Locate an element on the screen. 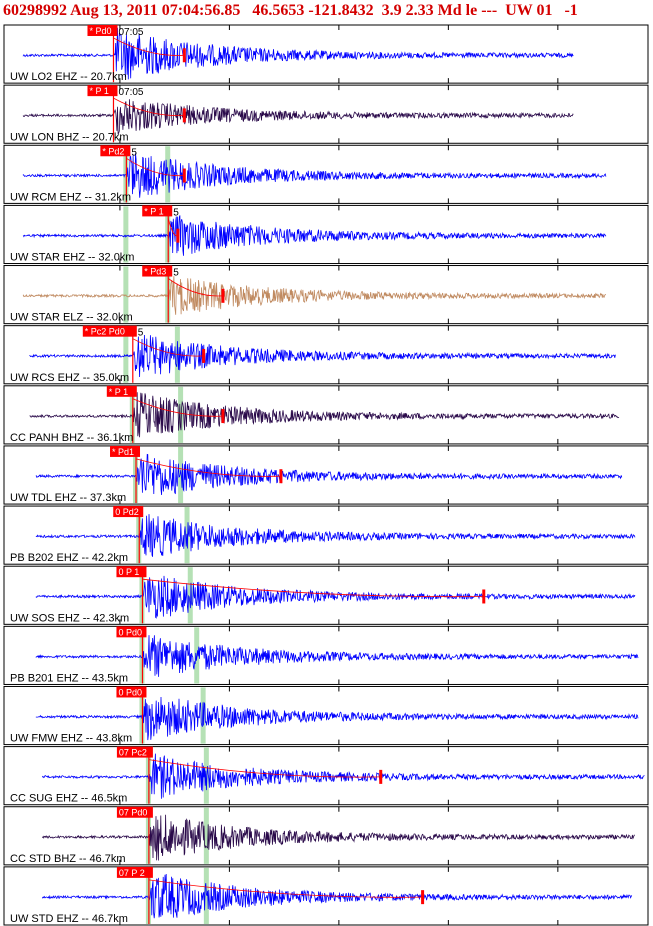 The image size is (653, 926). seismogram-panel: * Pd3 5 UW STAR ELZ -- 32.0km is located at coordinates (326, 295).